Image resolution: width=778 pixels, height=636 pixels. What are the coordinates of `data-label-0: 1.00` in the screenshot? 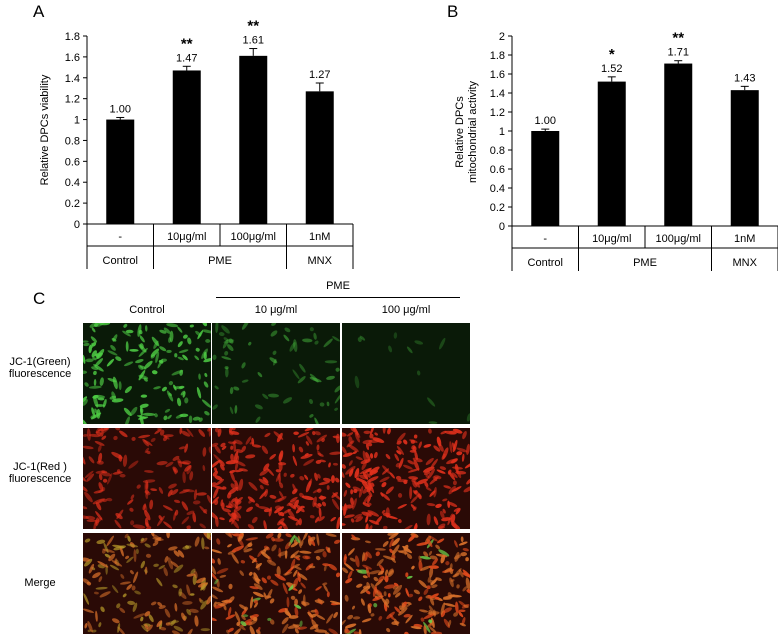 It's located at (545, 121).